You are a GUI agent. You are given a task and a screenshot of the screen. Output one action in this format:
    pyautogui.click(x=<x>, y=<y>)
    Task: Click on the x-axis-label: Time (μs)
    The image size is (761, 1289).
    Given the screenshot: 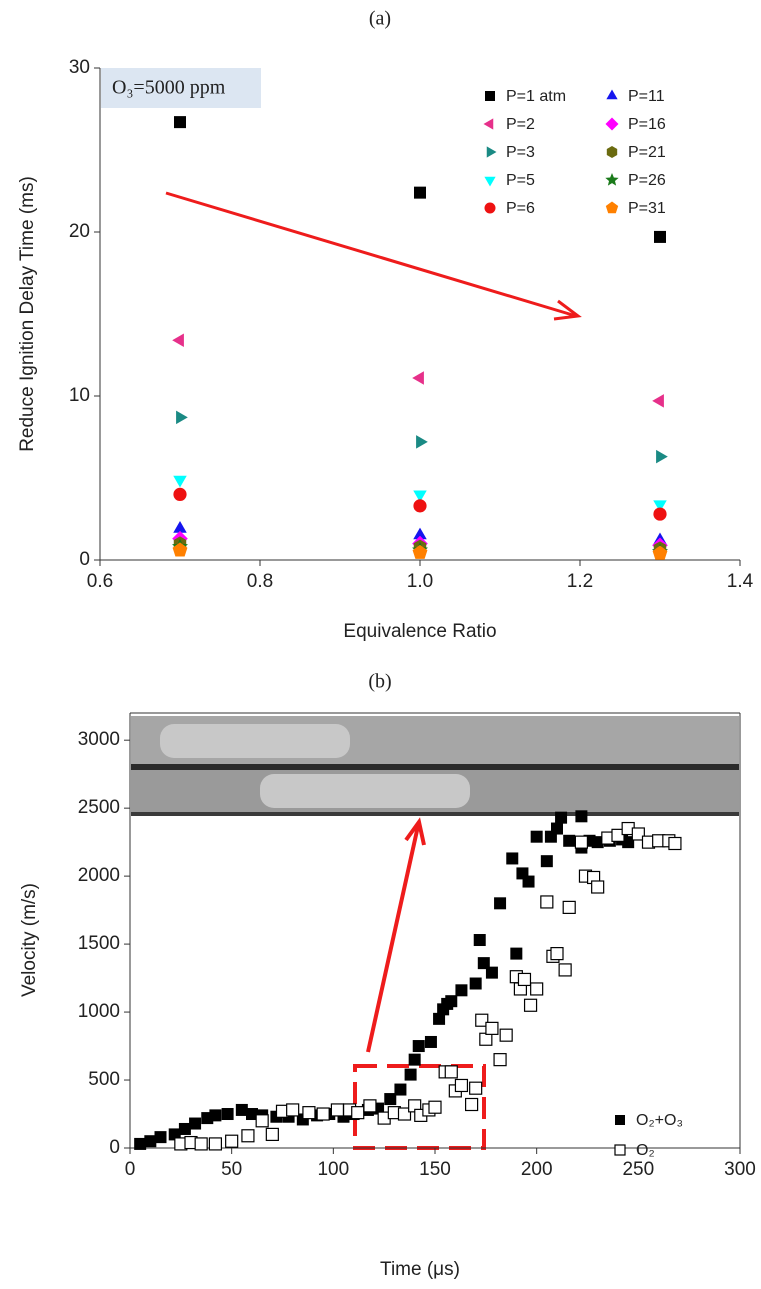 What is the action you would take?
    pyautogui.click(x=420, y=1269)
    